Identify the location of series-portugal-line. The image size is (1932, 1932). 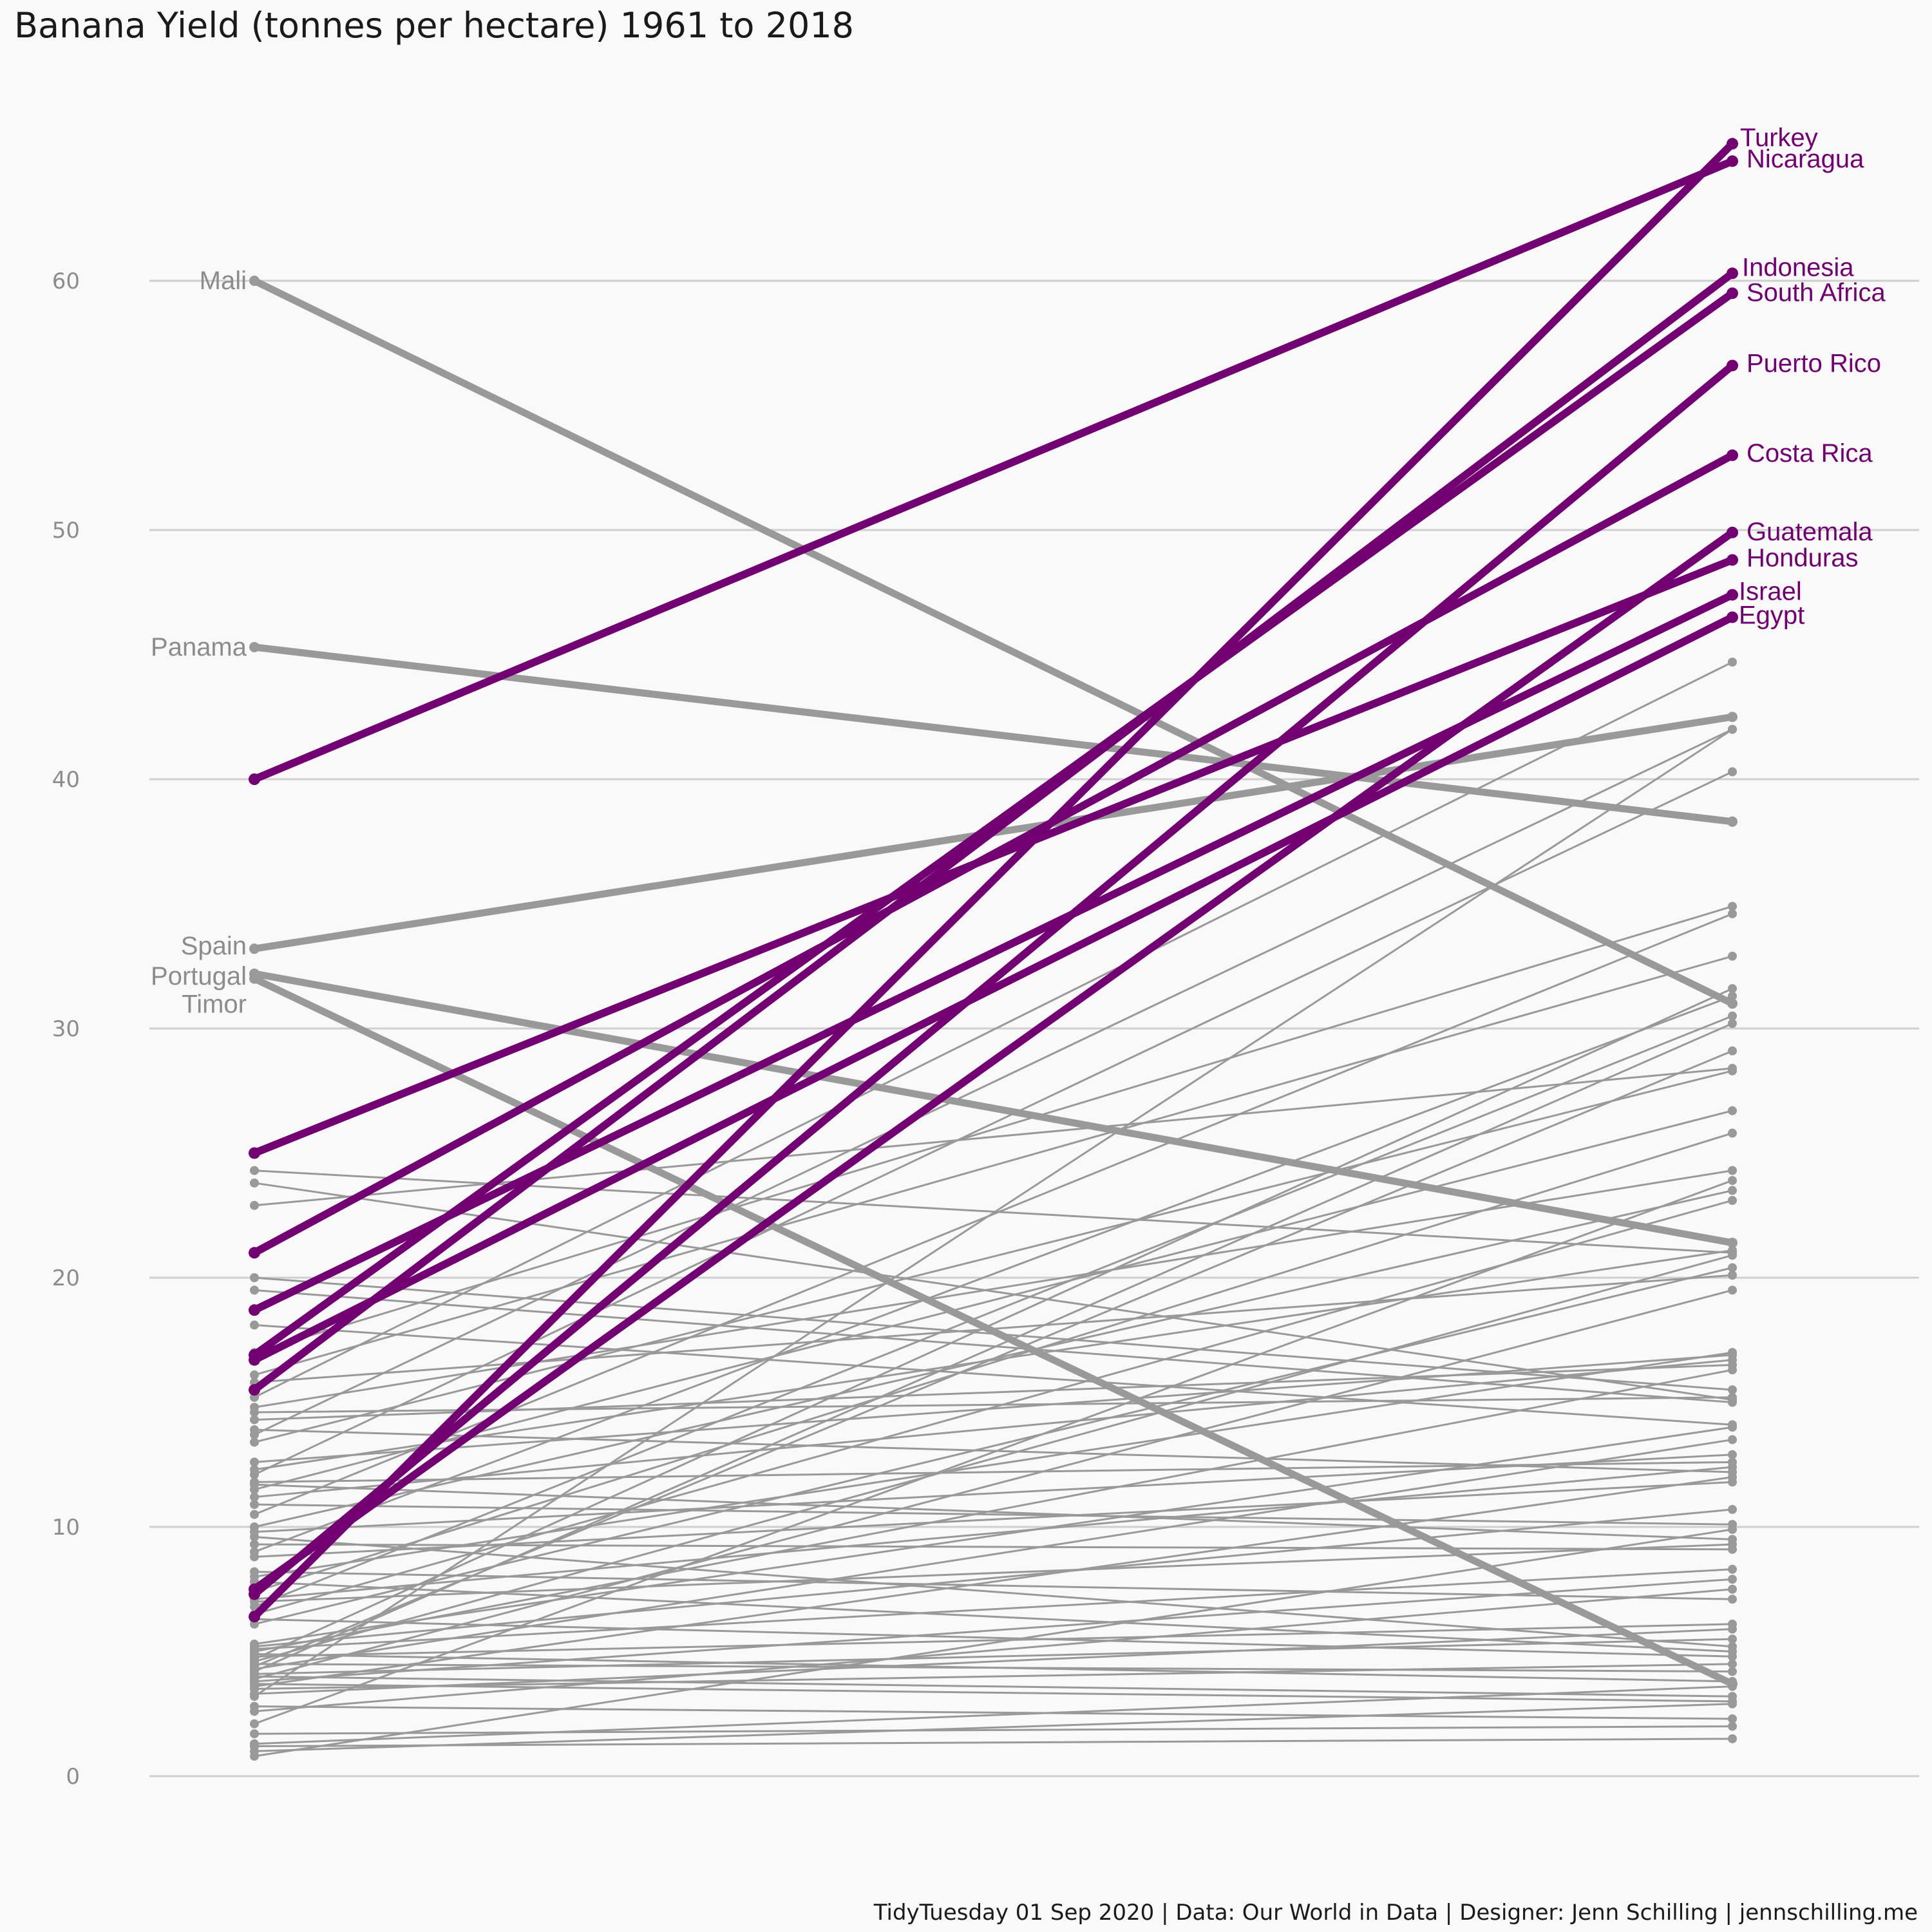
(994, 1108).